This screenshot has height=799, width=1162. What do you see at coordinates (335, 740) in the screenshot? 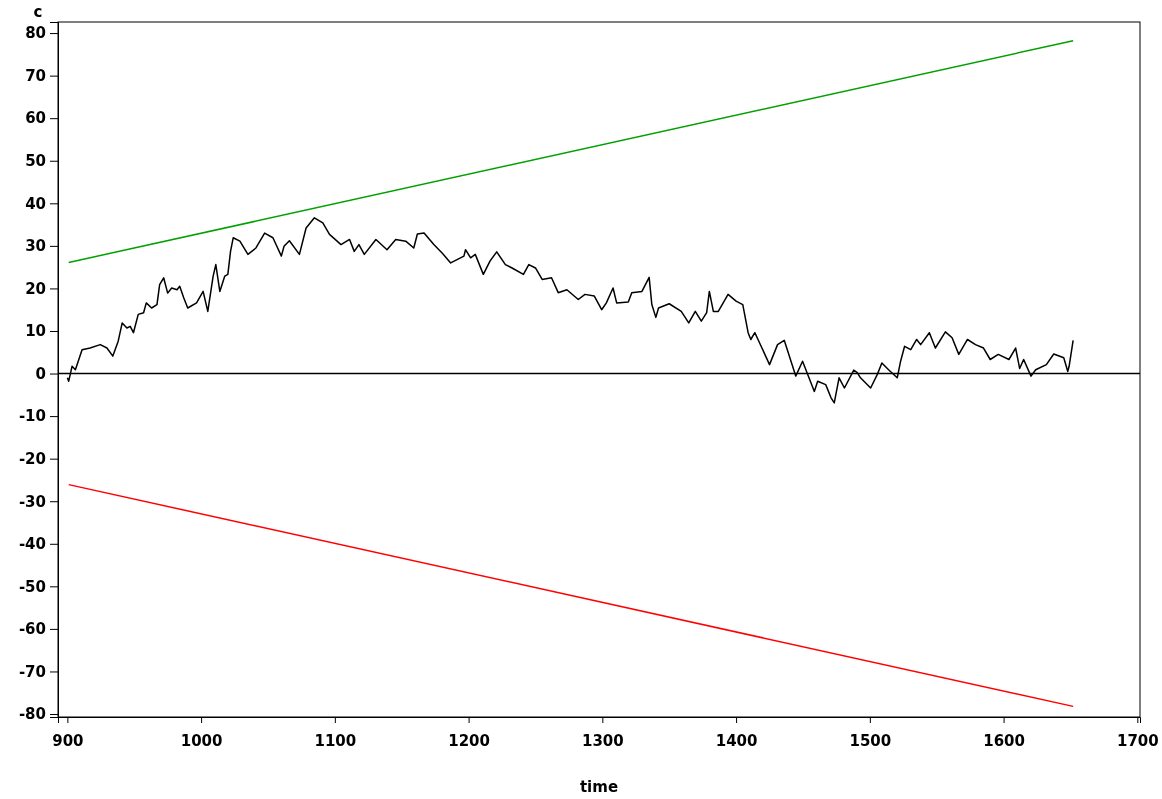
I see `x-tick-label: 1100` at bounding box center [335, 740].